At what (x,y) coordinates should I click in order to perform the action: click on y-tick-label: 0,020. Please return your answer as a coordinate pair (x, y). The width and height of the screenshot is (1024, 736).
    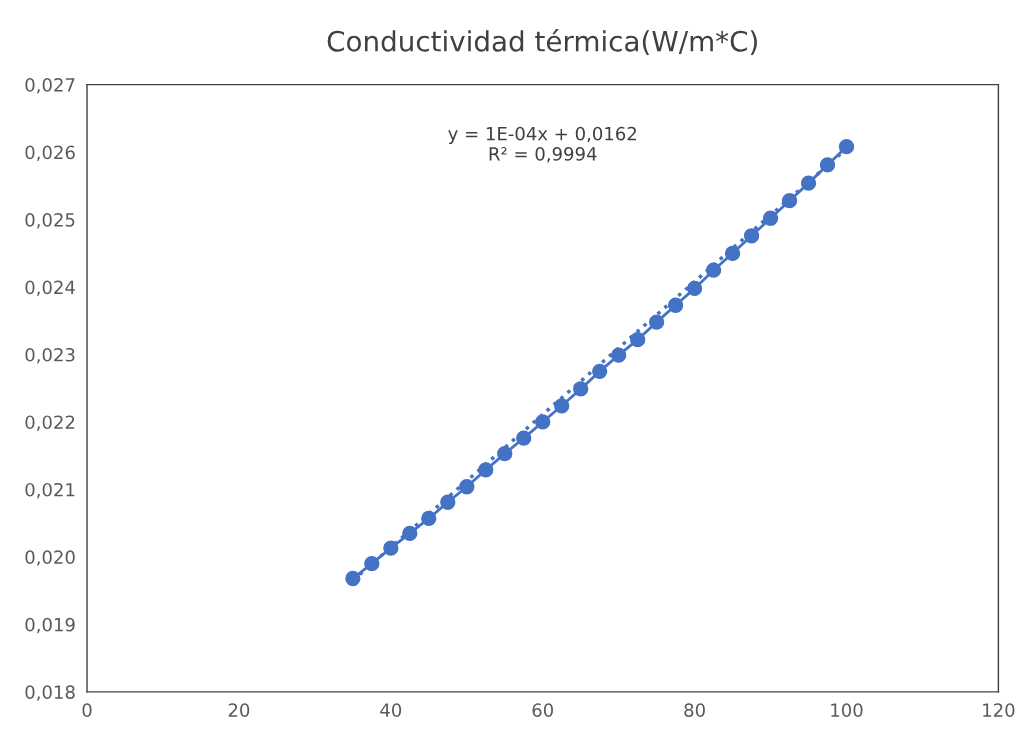
    Looking at the image, I should click on (50, 558).